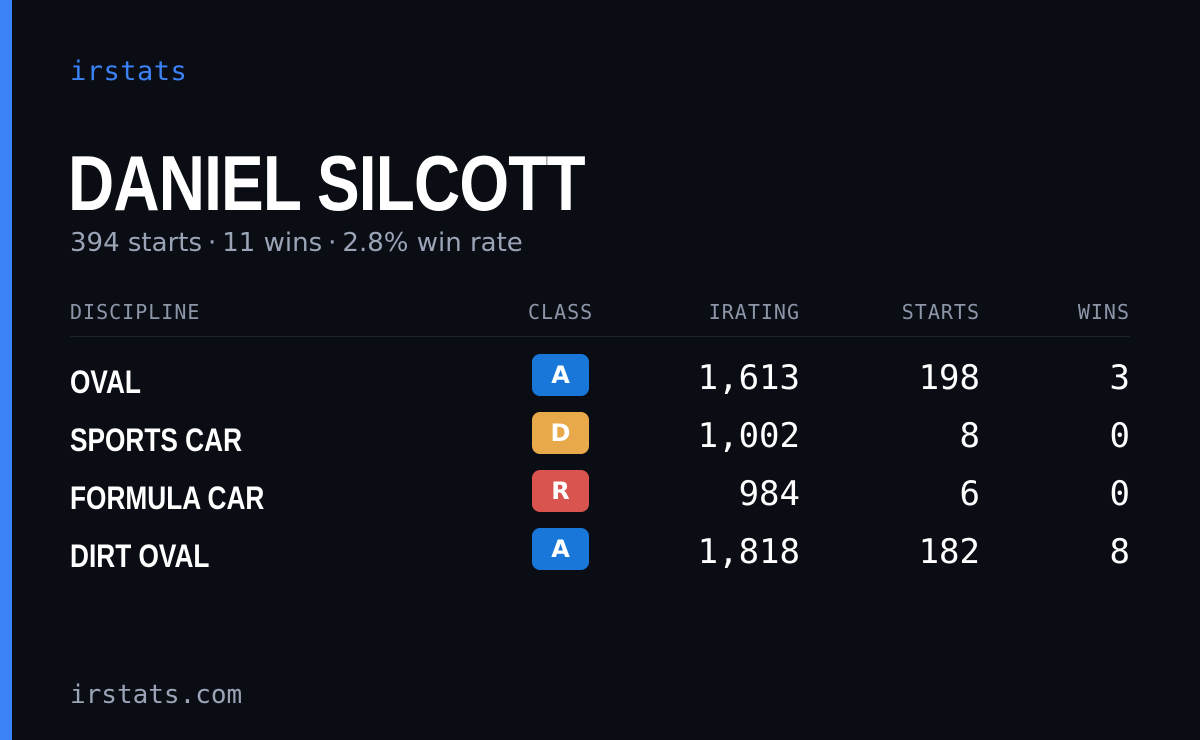 This screenshot has width=1200, height=740. Describe the element at coordinates (135, 312) in the screenshot. I see `header-discipline: DISCIPLINE` at that location.